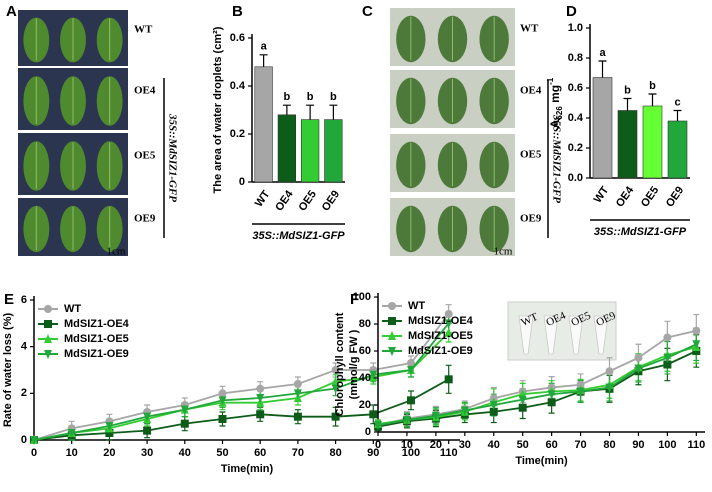 This screenshot has height=492, width=712. Describe the element at coordinates (331, 201) in the screenshot. I see `x-tick-label: OE9` at that location.